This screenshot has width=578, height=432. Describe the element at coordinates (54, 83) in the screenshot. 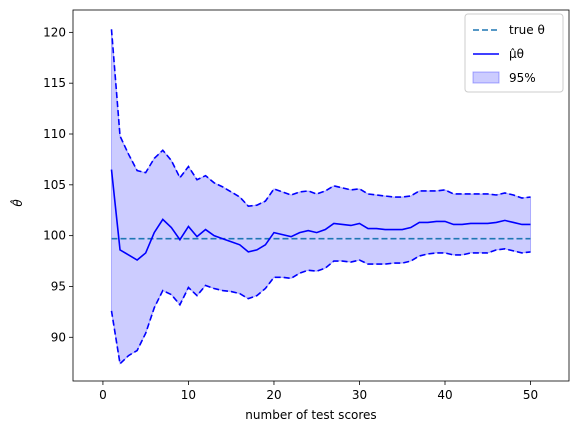

I see `y-tick-label: 115` at that location.